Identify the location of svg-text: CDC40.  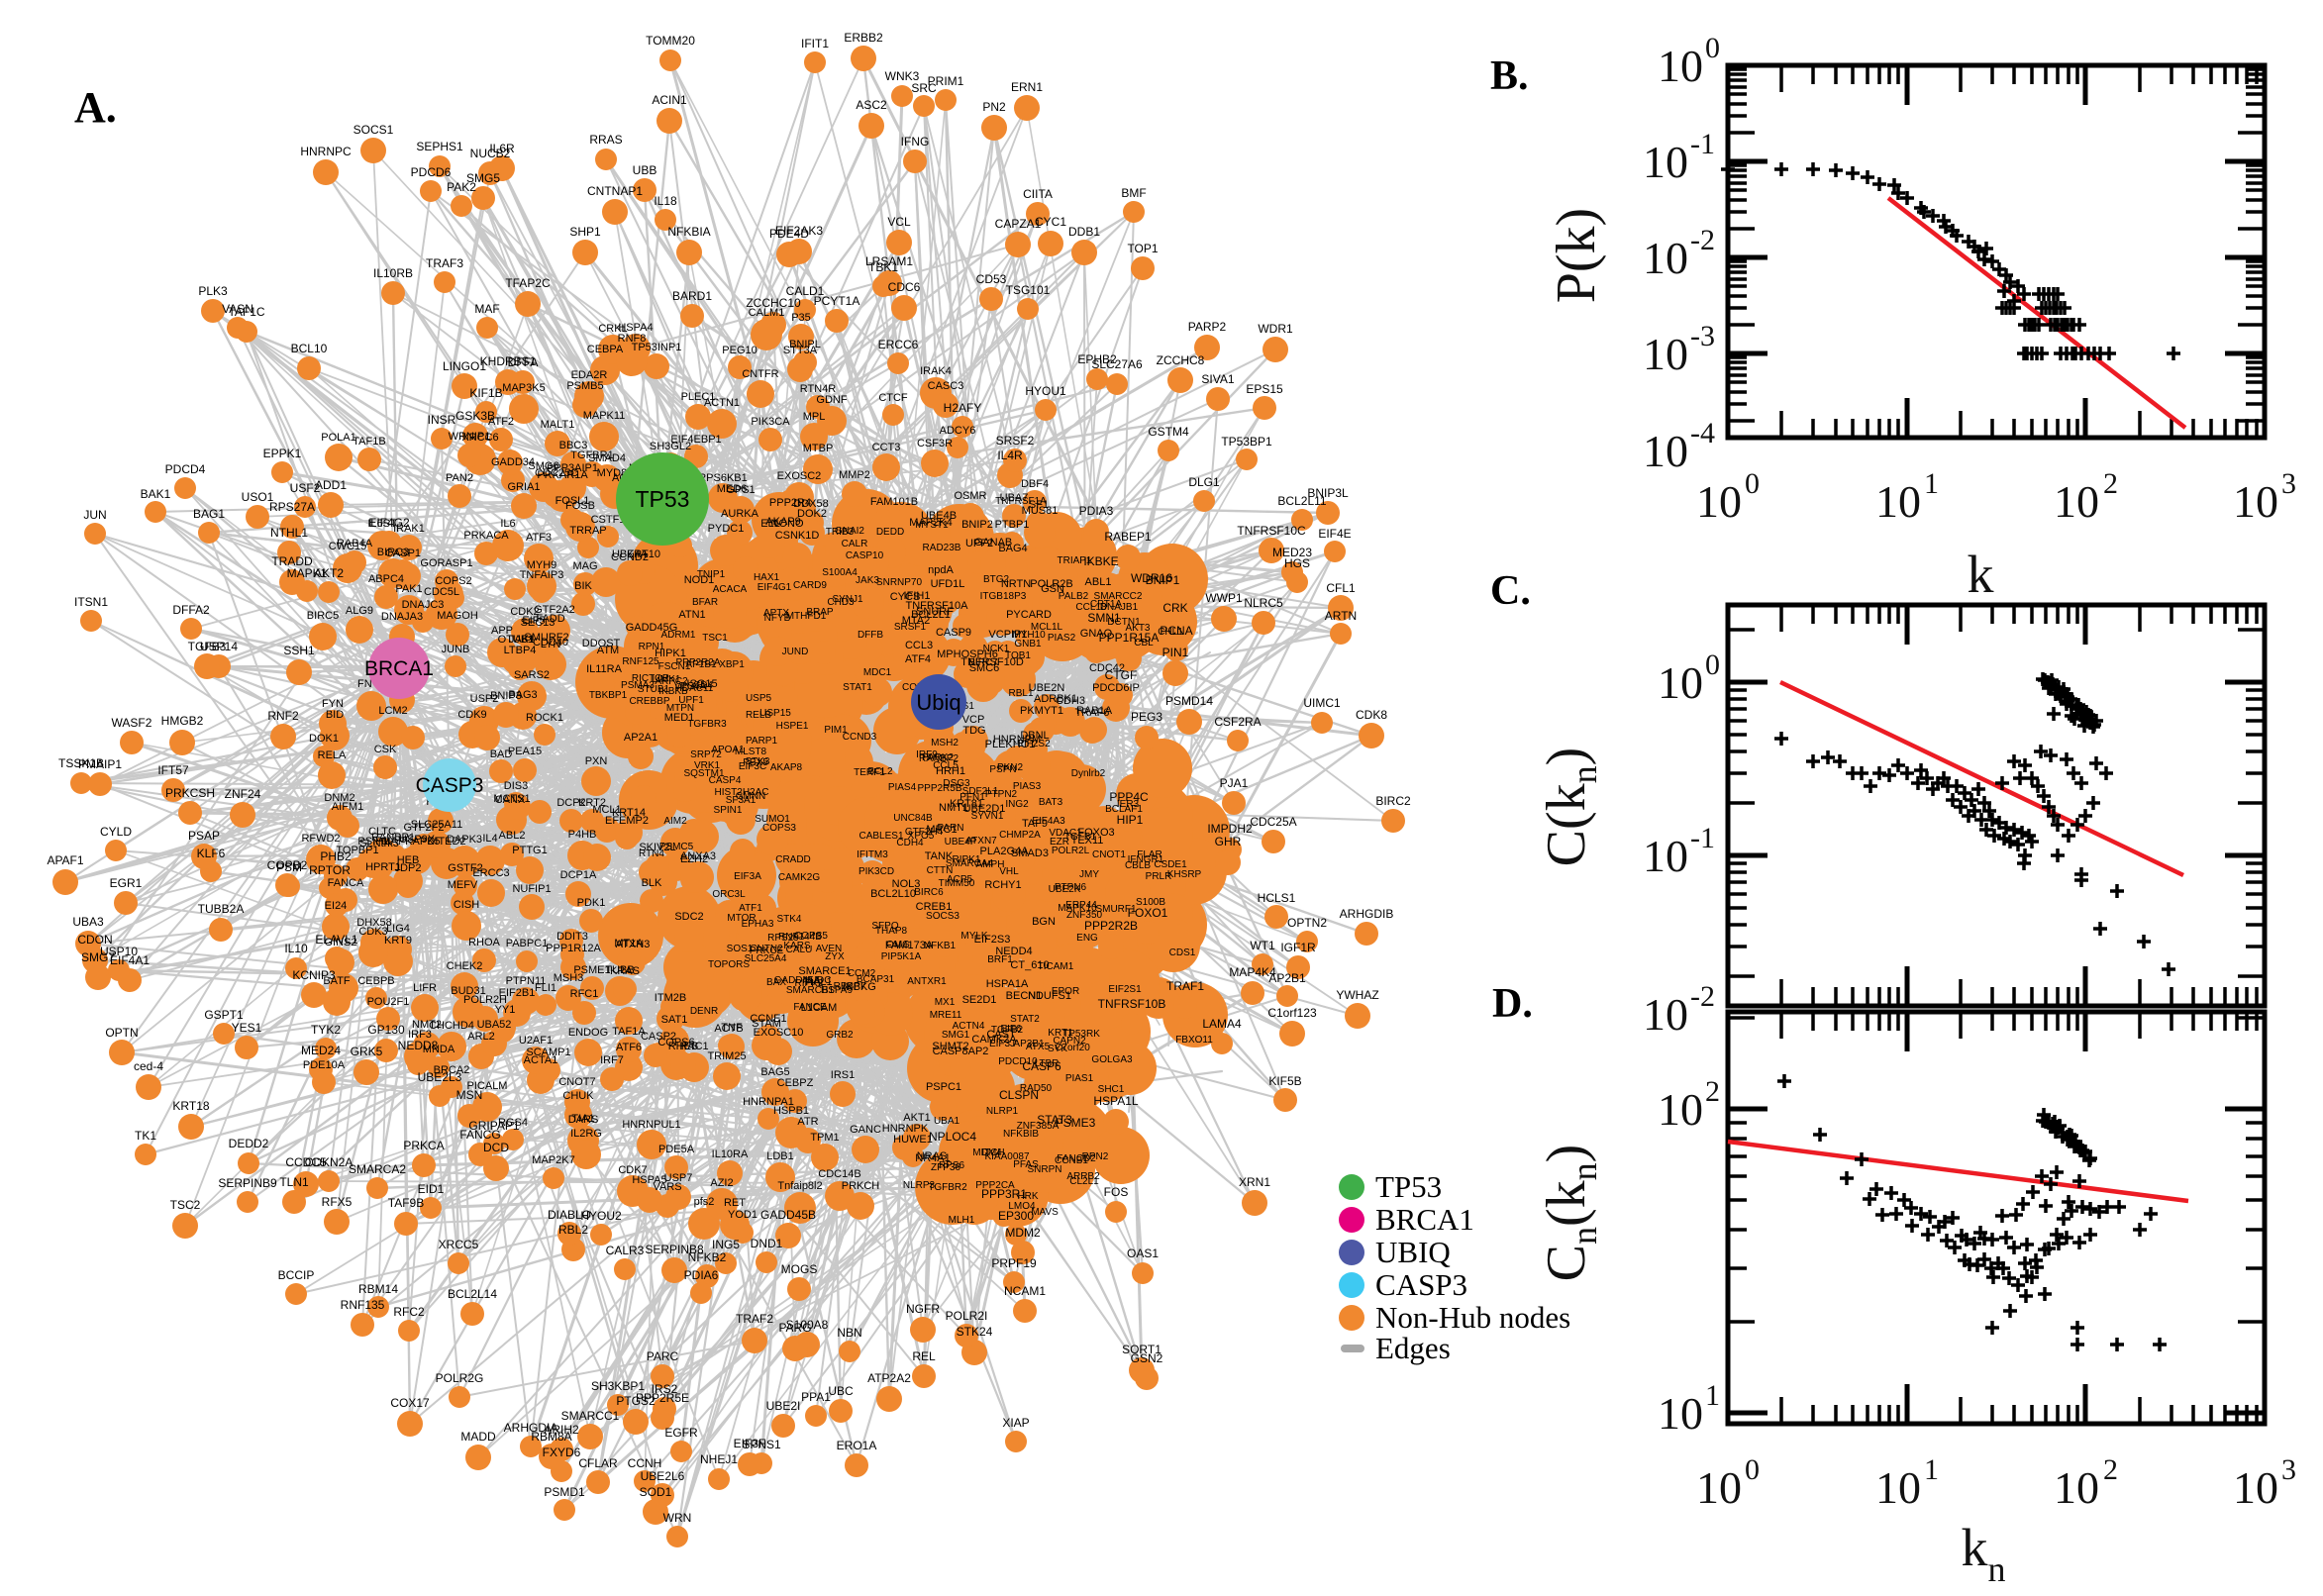
(550, 642).